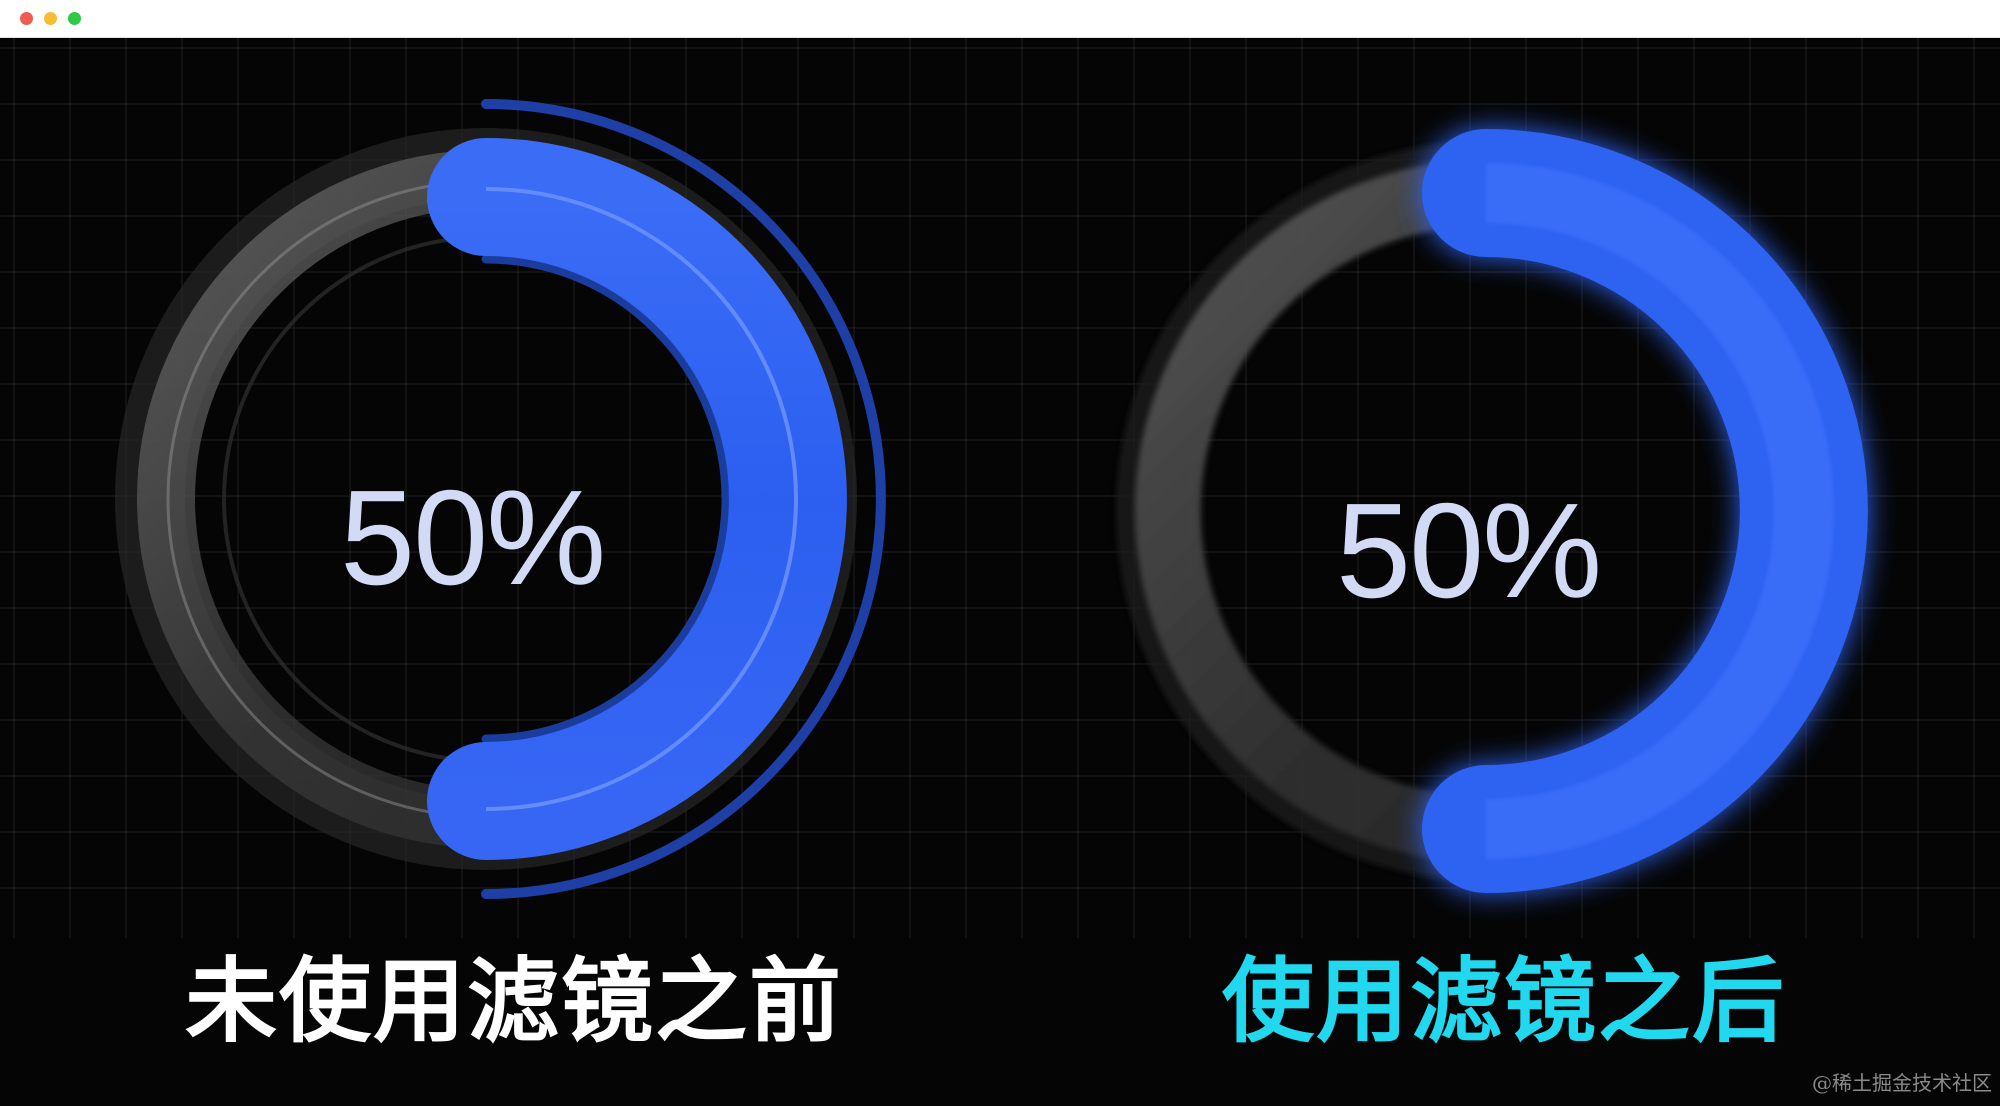 The height and width of the screenshot is (1106, 2000). Describe the element at coordinates (473, 537) in the screenshot. I see `left-percent-value: 50%` at that location.